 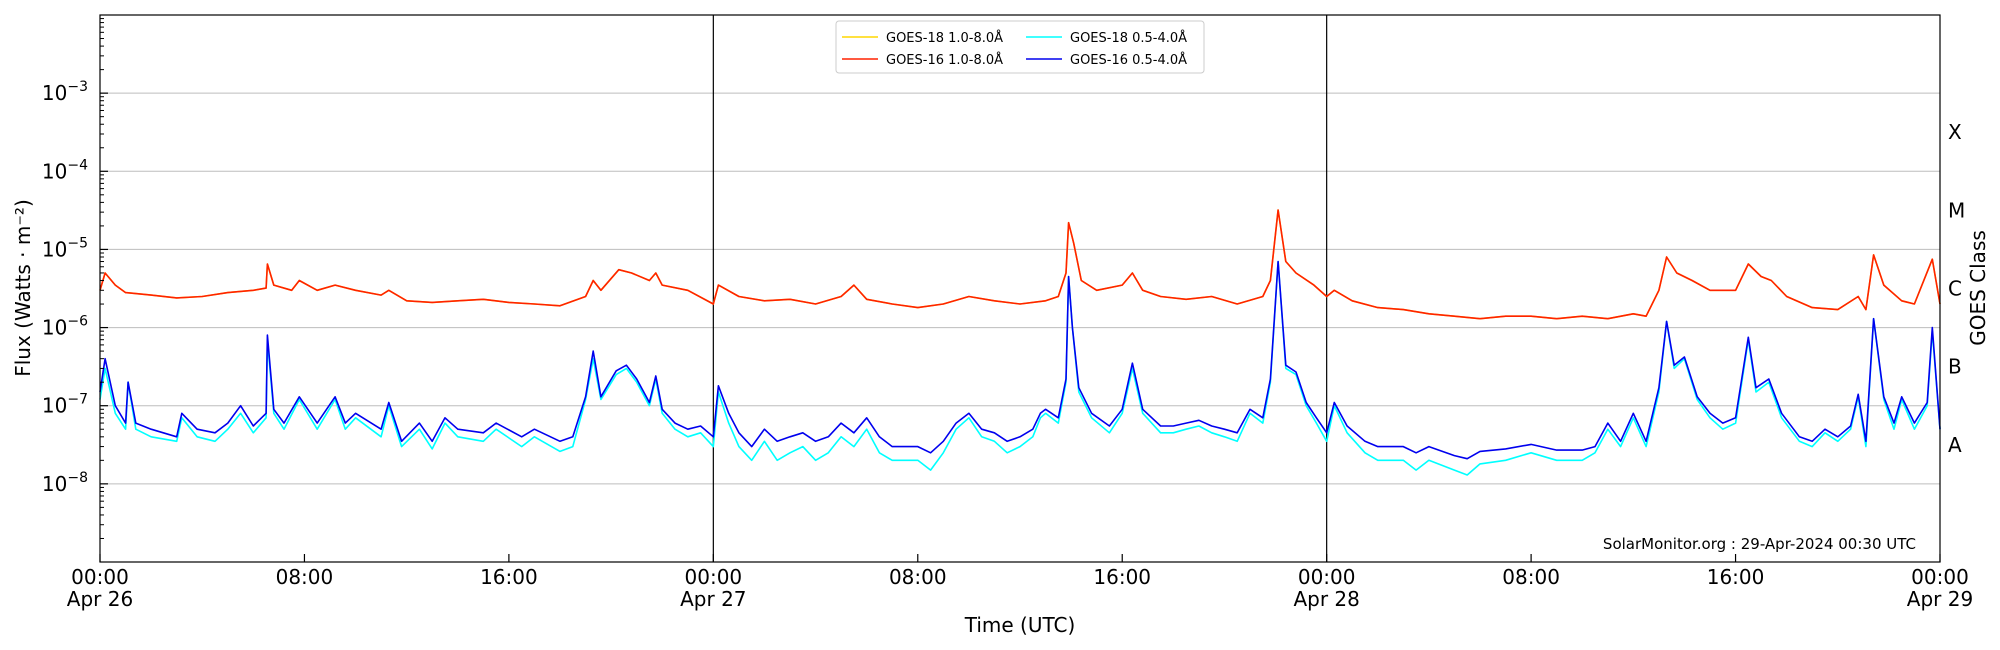 I want to click on x-tick-time-3: 00:00, so click(x=714, y=577).